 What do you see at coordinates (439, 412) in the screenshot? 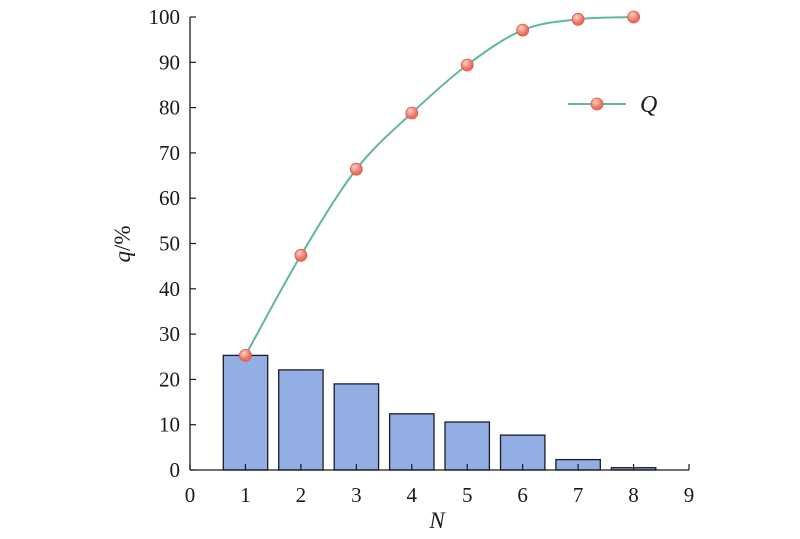
I see `bar-group` at bounding box center [439, 412].